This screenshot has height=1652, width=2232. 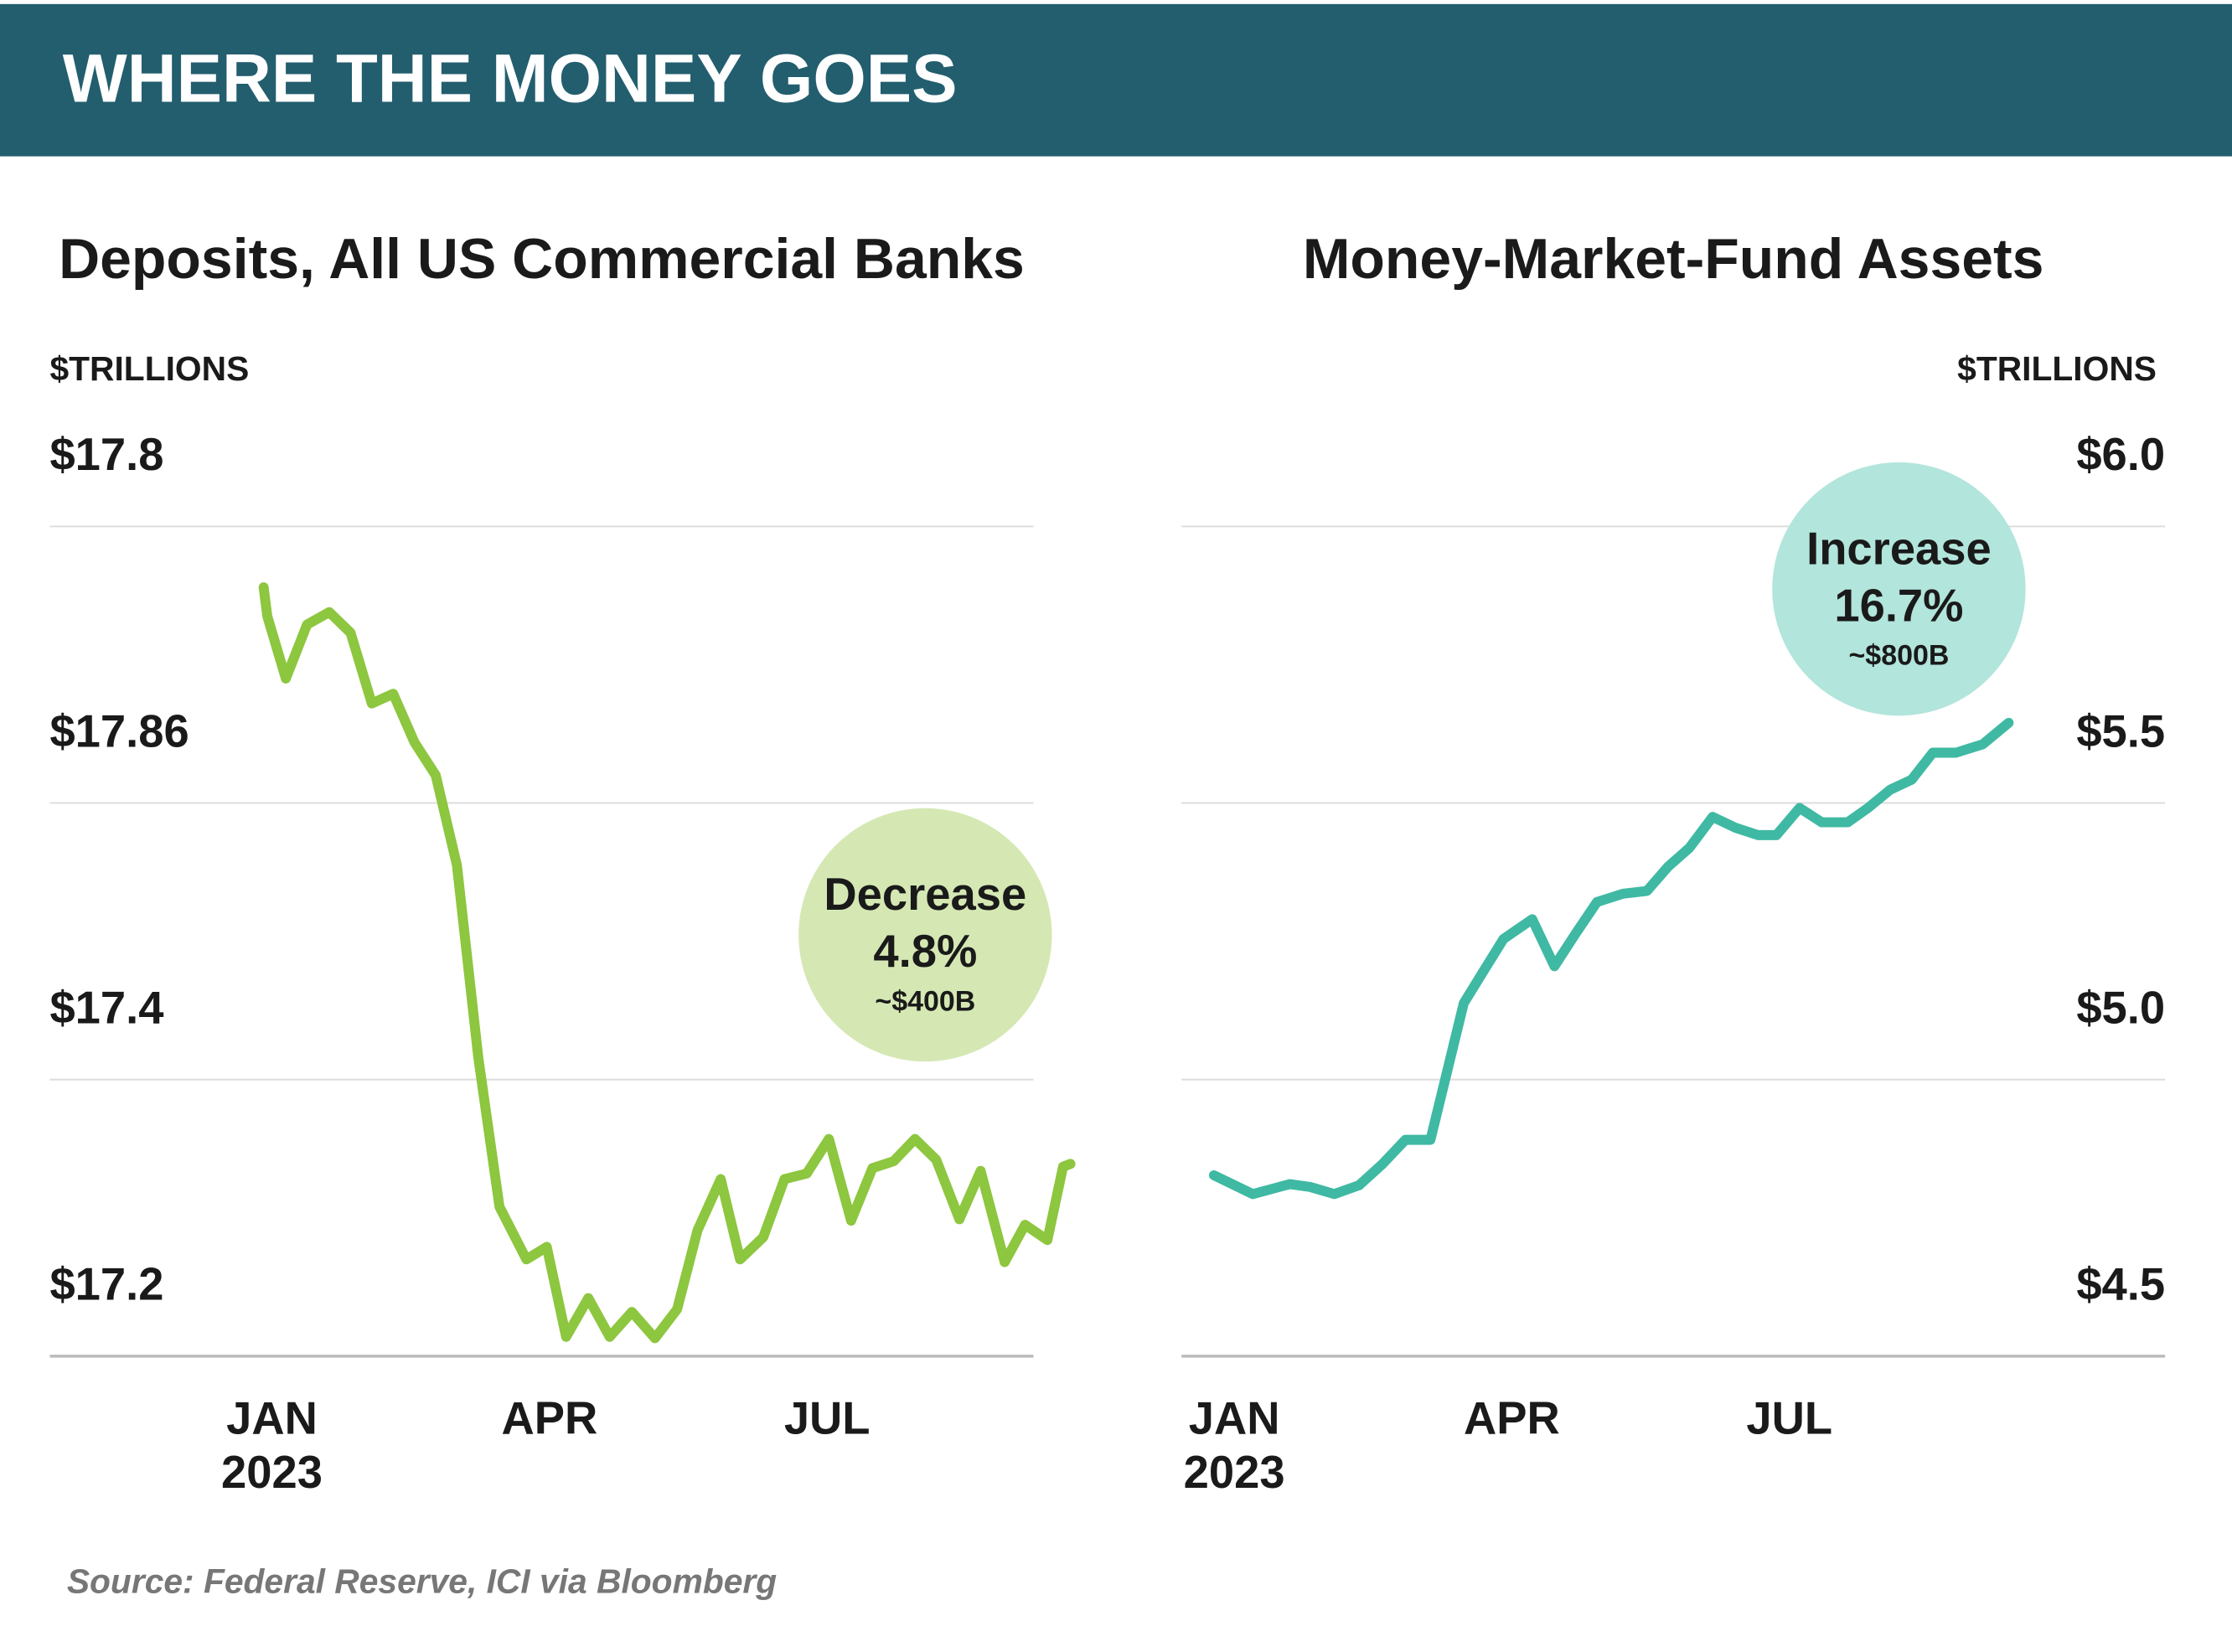 I want to click on y-tick-label: $17.4, so click(x=106, y=1009).